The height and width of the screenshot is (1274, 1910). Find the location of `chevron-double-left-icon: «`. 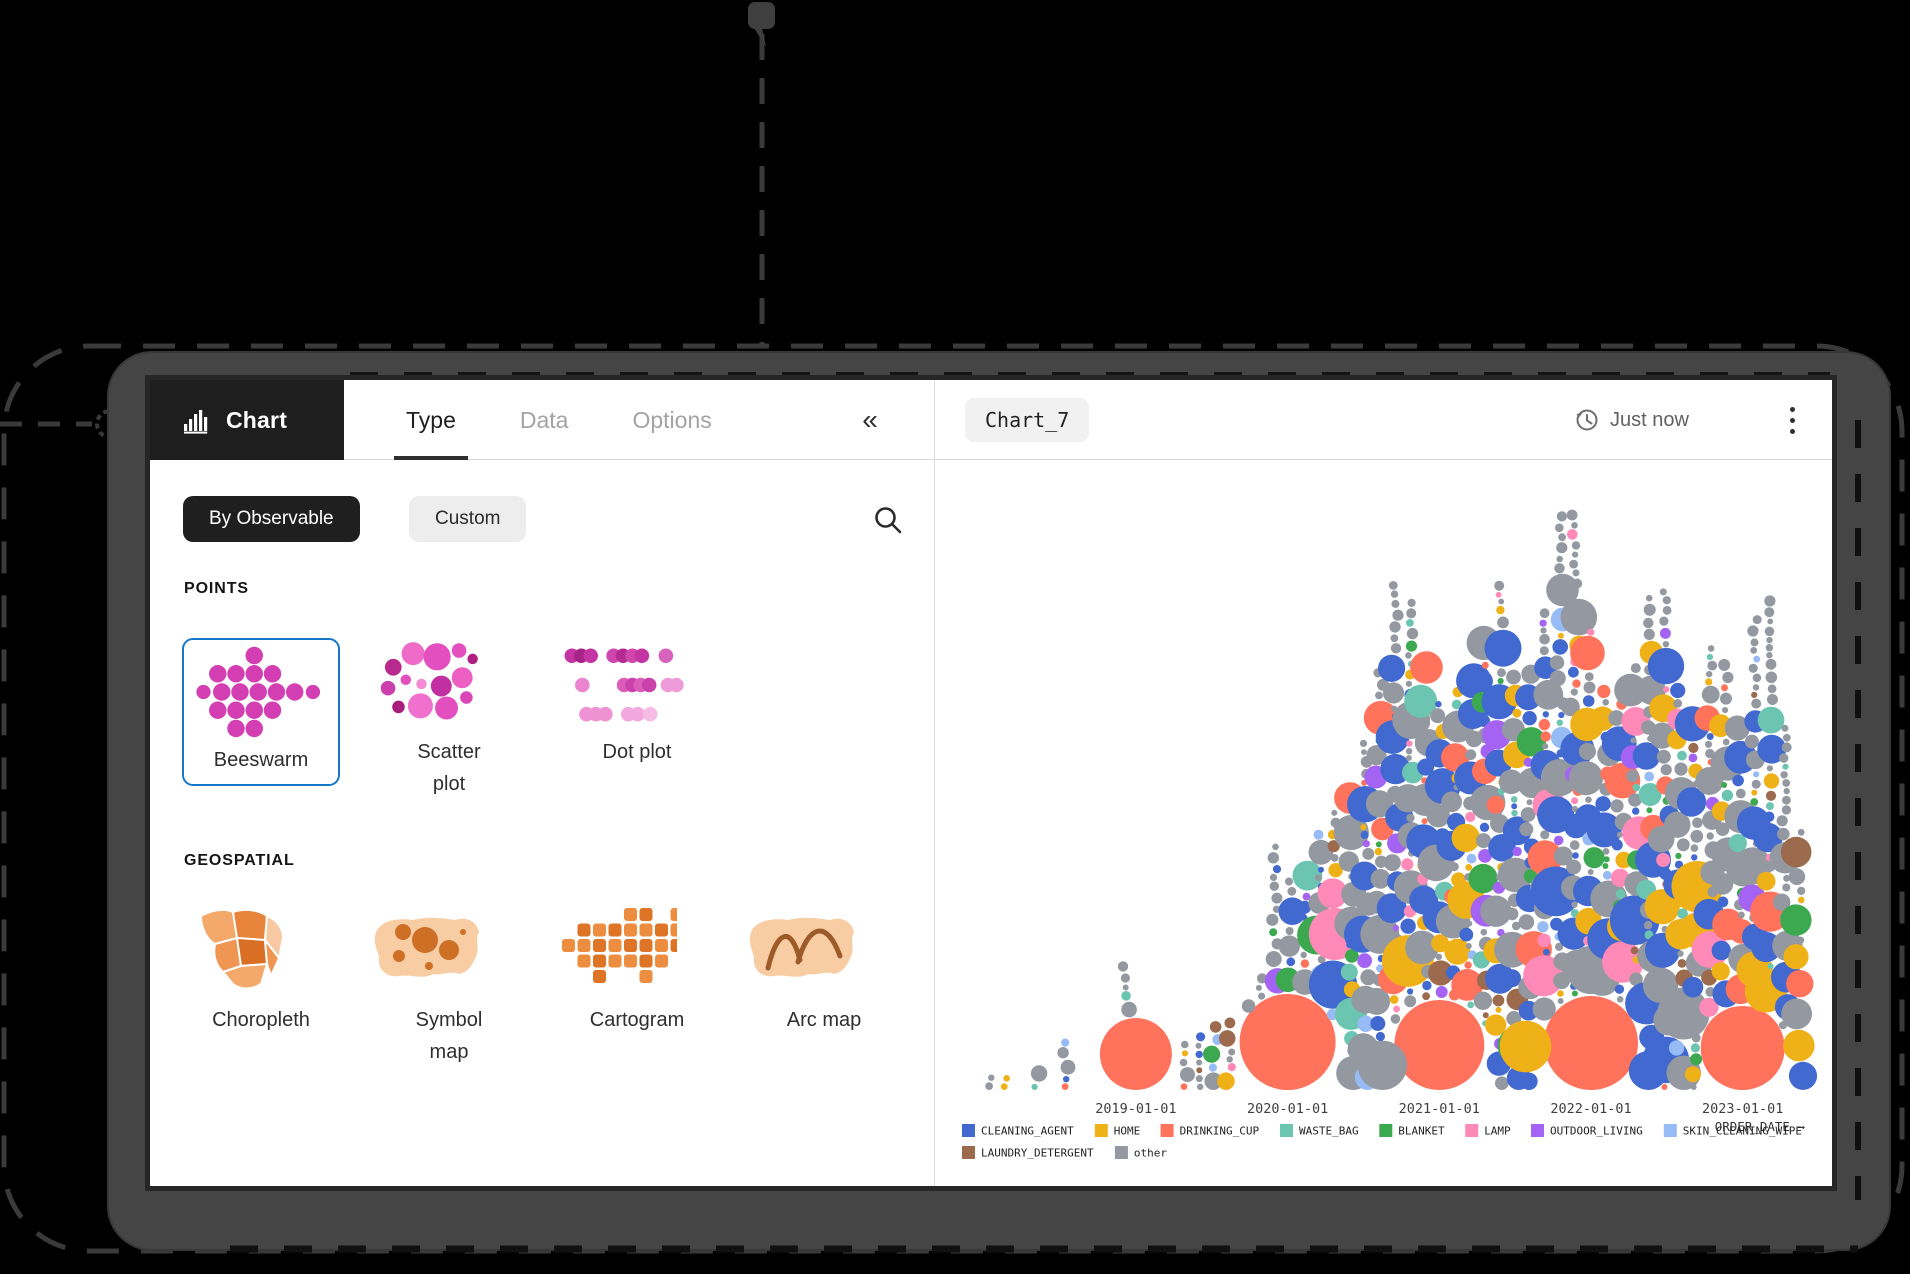

chevron-double-left-icon: « is located at coordinates (870, 419).